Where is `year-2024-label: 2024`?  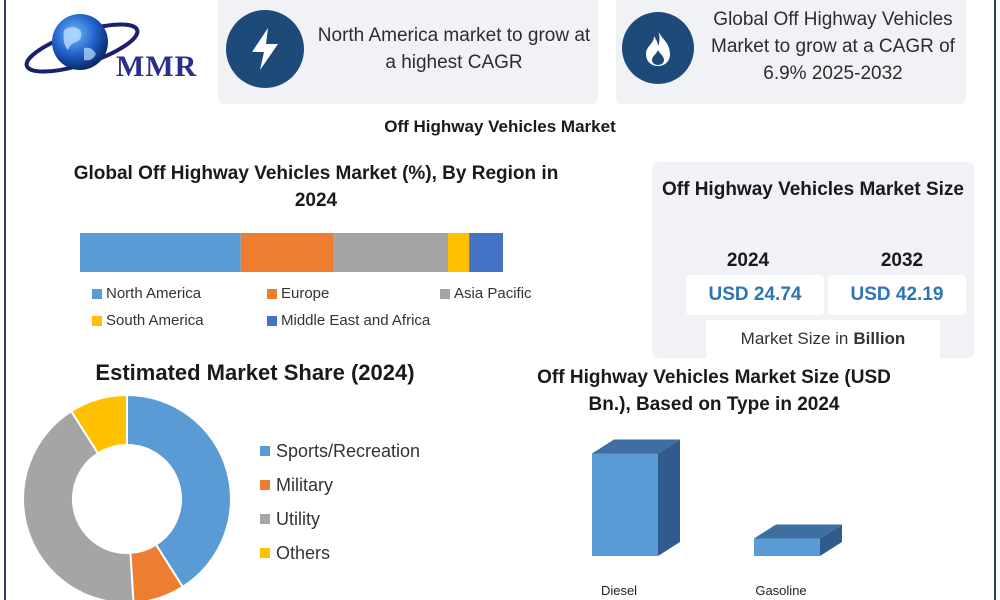
year-2024-label: 2024 is located at coordinates (748, 260).